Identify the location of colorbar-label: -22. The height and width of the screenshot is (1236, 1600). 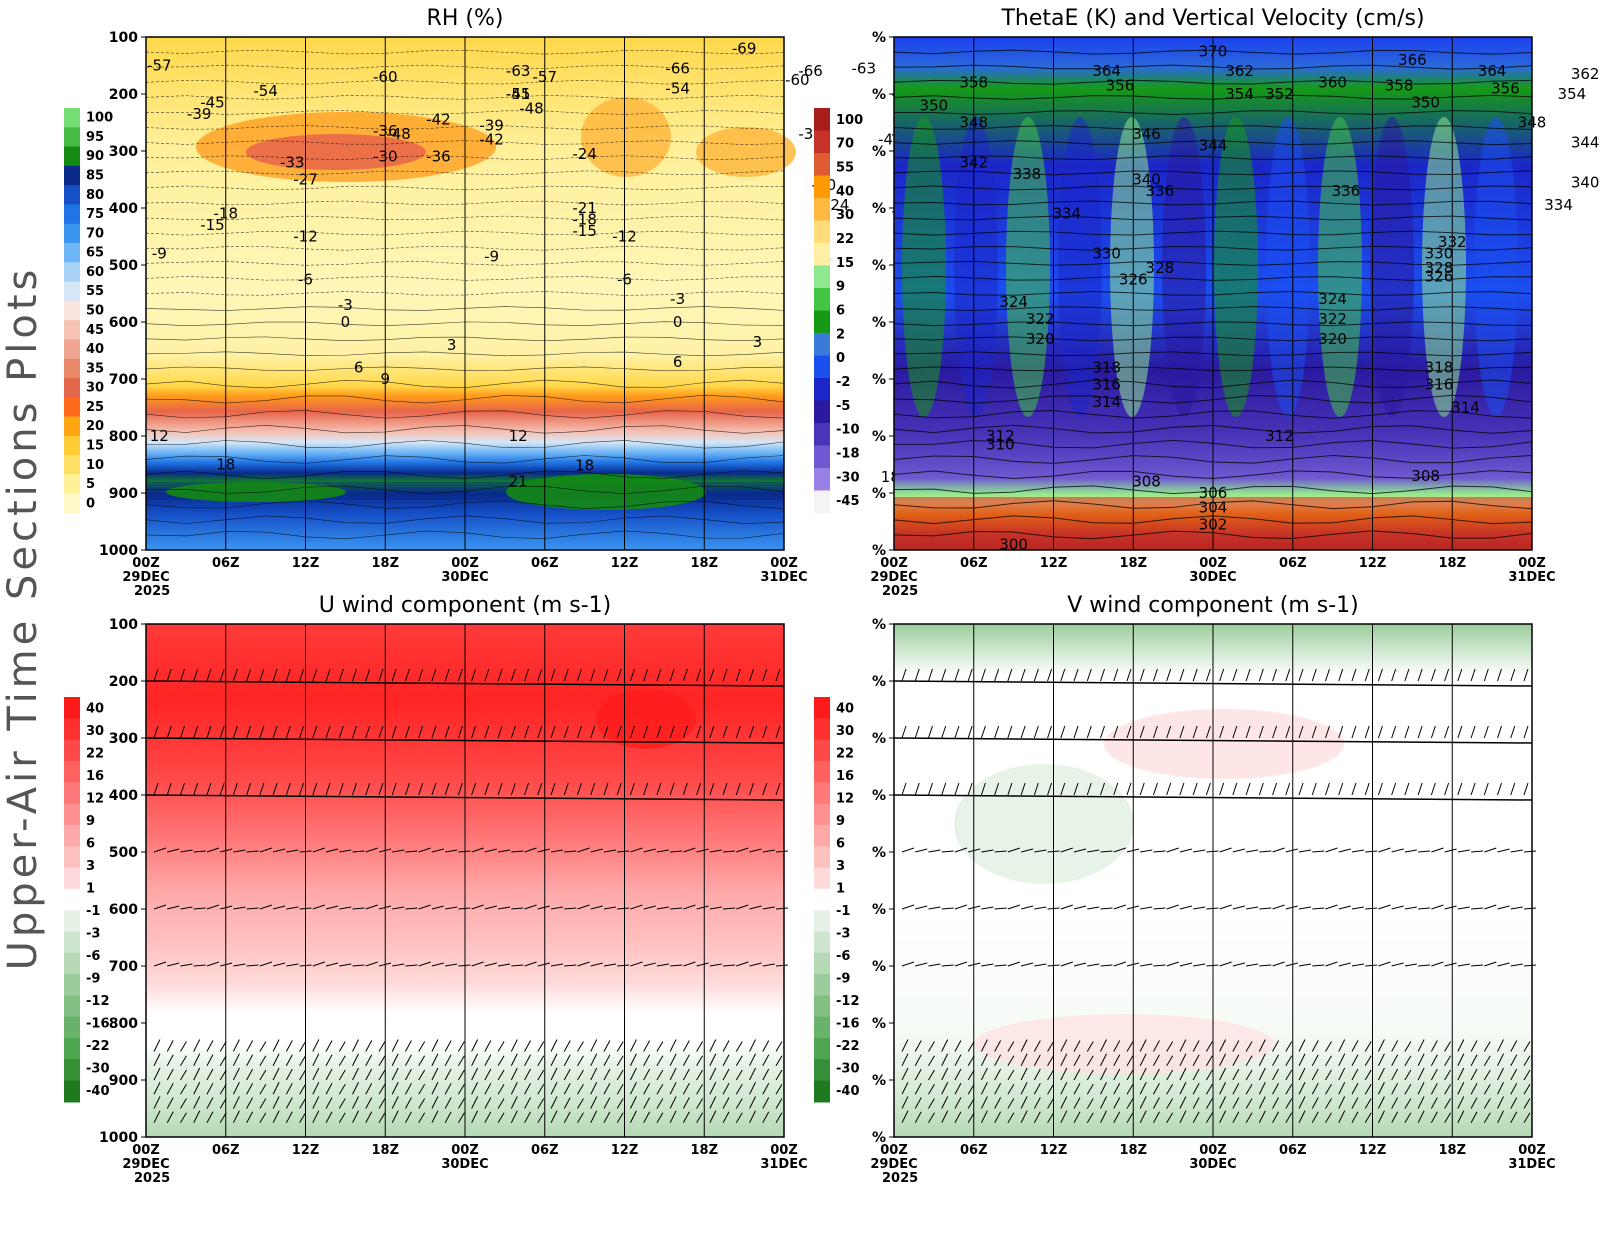
(848, 1046).